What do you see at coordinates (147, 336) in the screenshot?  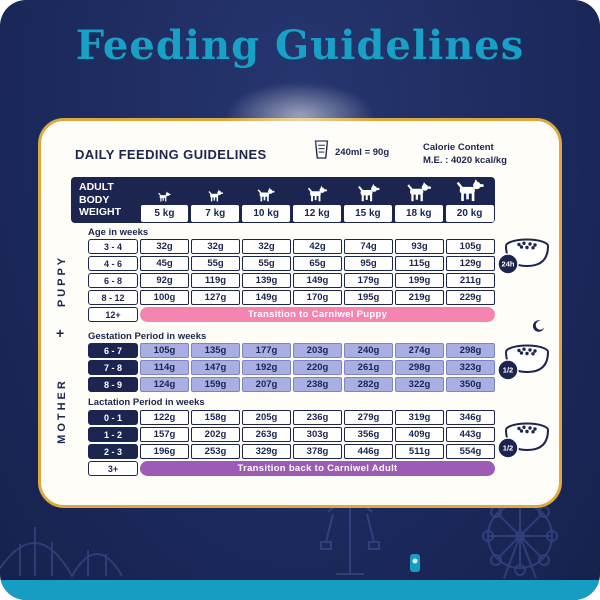 I see `gestation-subheading: Gestation Period in weeks` at bounding box center [147, 336].